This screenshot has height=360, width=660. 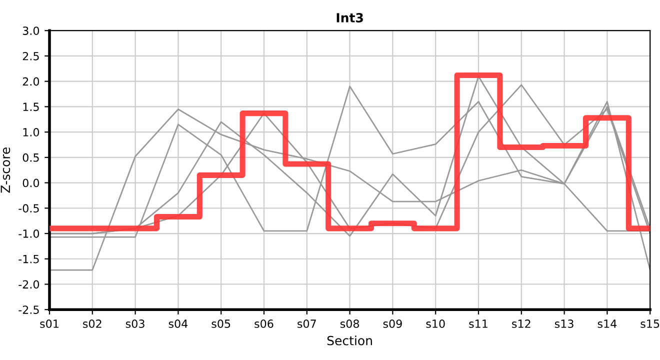 I want to click on y-tick-label: -2.0, so click(x=29, y=284).